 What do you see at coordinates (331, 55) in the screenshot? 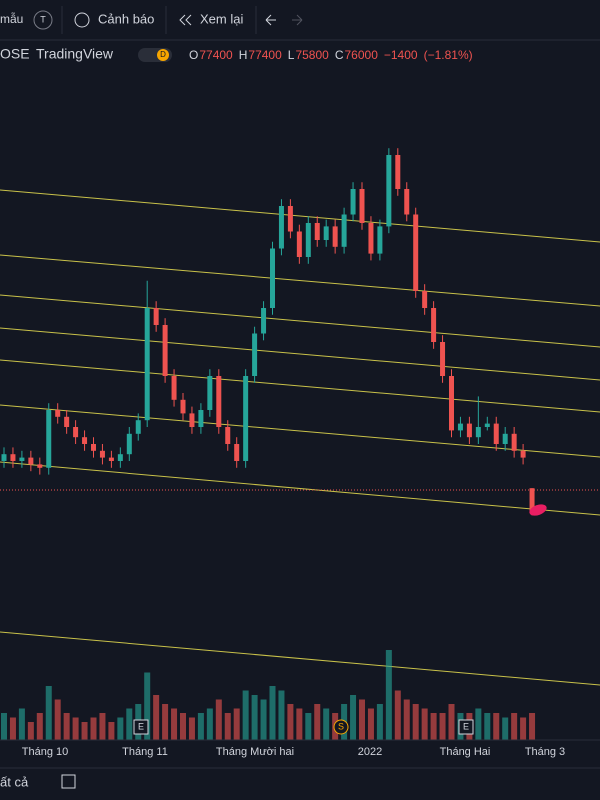
I see `ohlc-legend: O 77400 H 77400 L 75800 C 76000 −1400 (−1.81%)` at bounding box center [331, 55].